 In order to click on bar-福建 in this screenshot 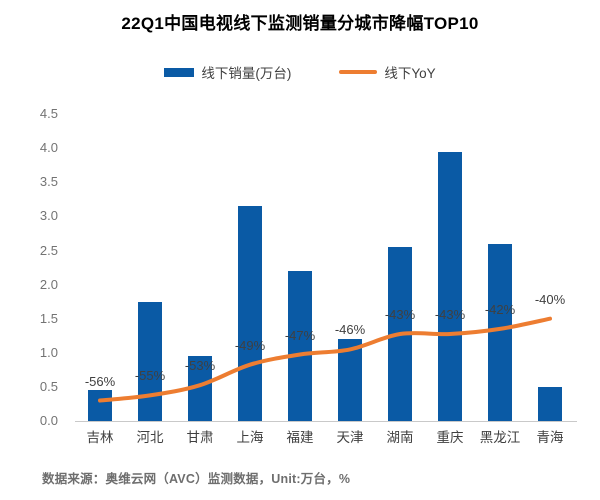, I will do `click(300, 345)`.